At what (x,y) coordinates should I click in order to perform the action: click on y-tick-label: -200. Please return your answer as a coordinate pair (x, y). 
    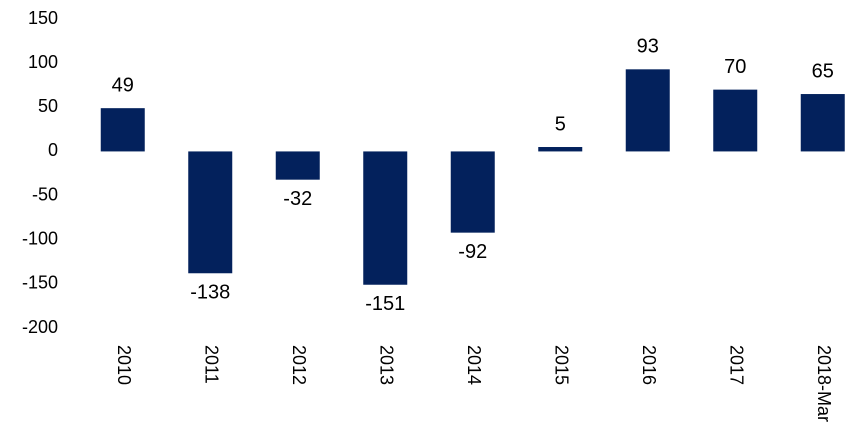
    Looking at the image, I should click on (40, 327).